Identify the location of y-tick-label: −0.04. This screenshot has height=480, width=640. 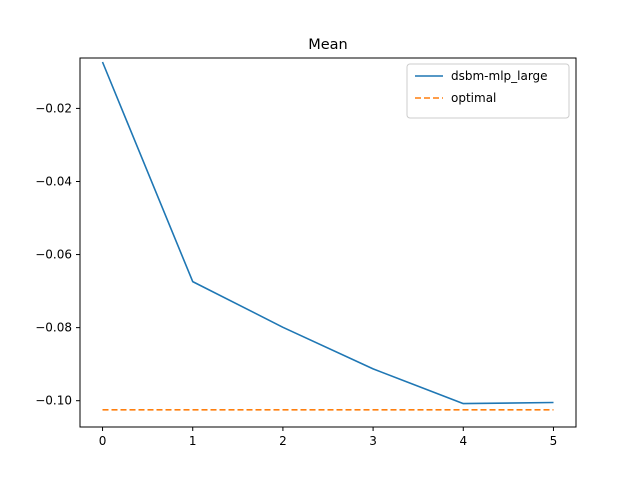
(53, 181).